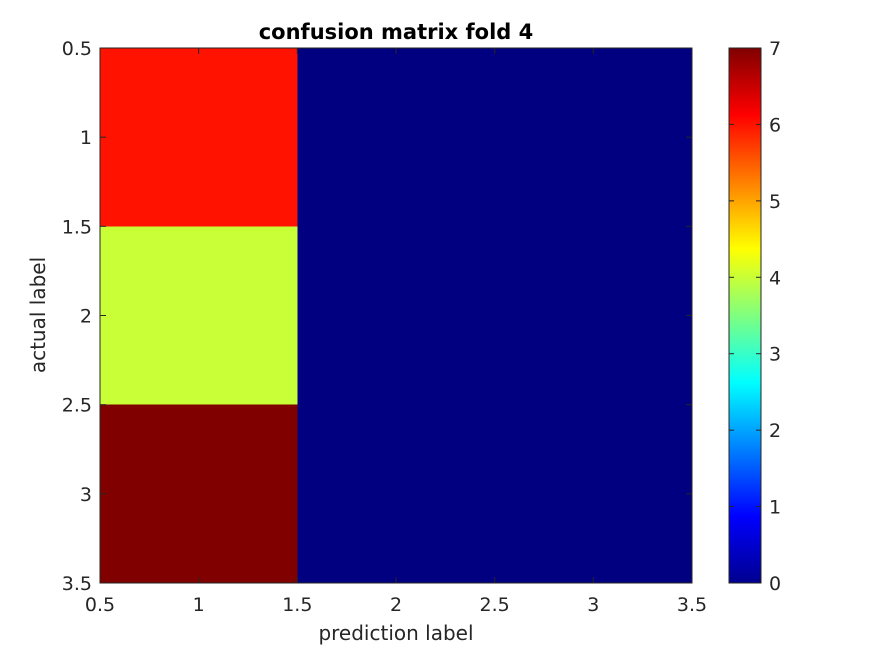 This screenshot has height=656, width=875. I want to click on x-tick-label: 3, so click(593, 605).